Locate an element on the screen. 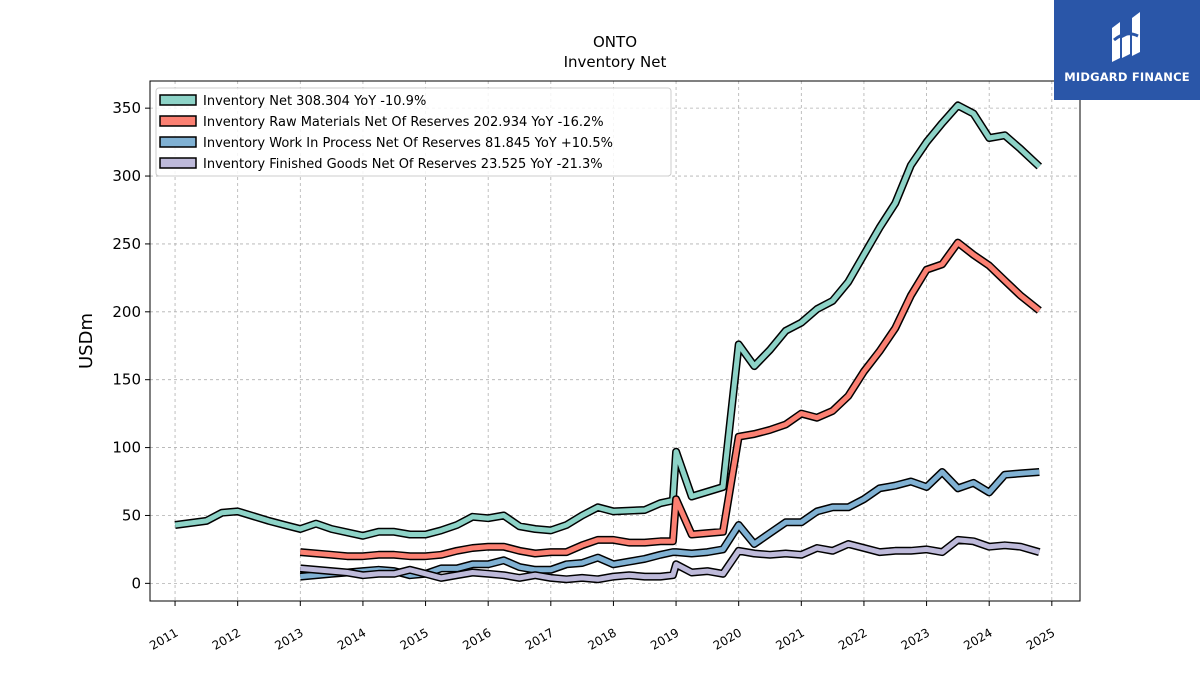 This screenshot has height=675, width=1200. x-tick-label: 2024 is located at coordinates (977, 638).